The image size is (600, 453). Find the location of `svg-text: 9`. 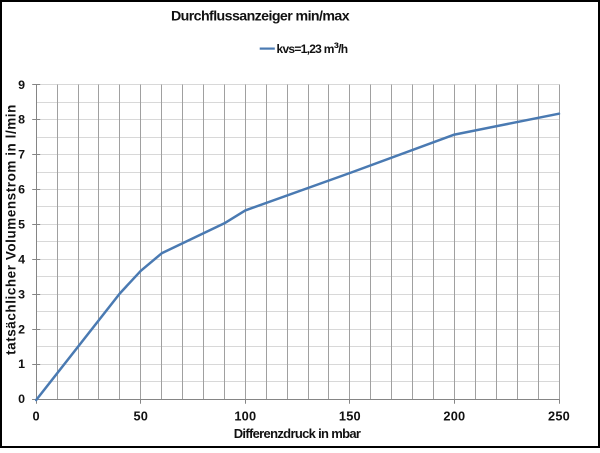

svg-text: 9 is located at coordinates (21, 85).